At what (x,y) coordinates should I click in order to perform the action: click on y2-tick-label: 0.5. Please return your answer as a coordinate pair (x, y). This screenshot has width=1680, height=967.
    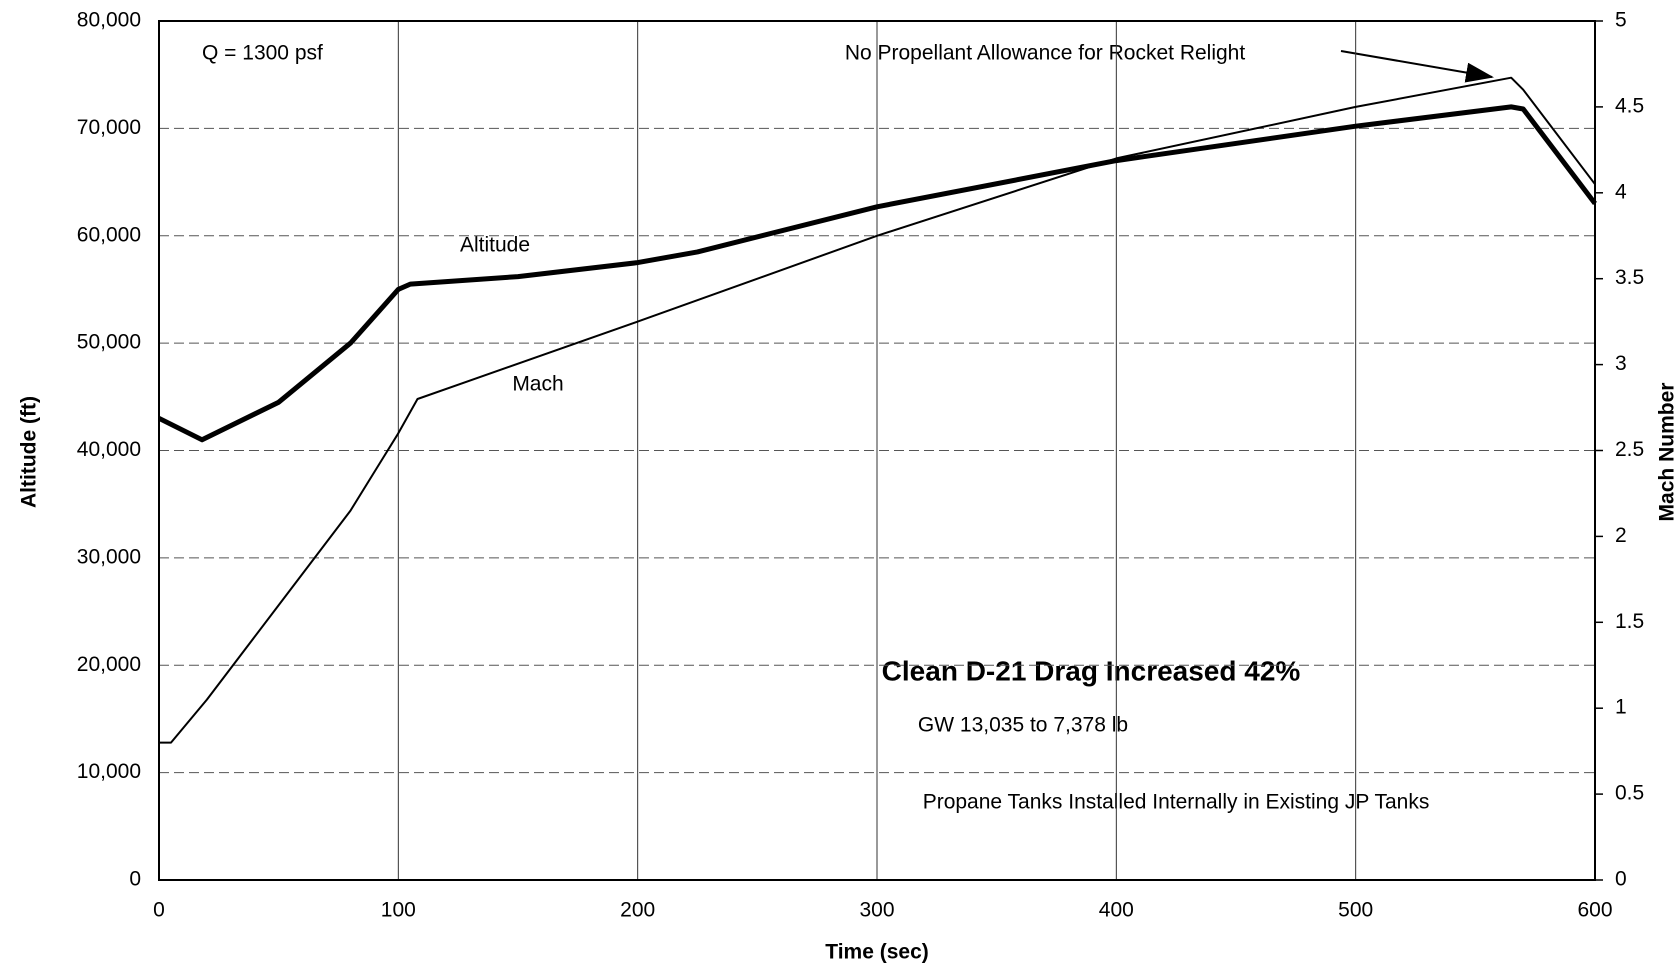
    Looking at the image, I should click on (1629, 793).